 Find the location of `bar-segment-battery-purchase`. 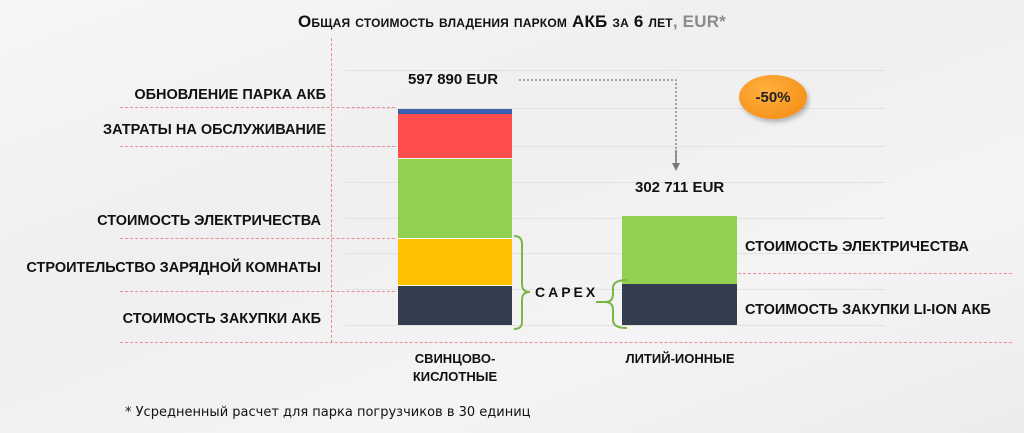

bar-segment-battery-purchase is located at coordinates (455, 305).